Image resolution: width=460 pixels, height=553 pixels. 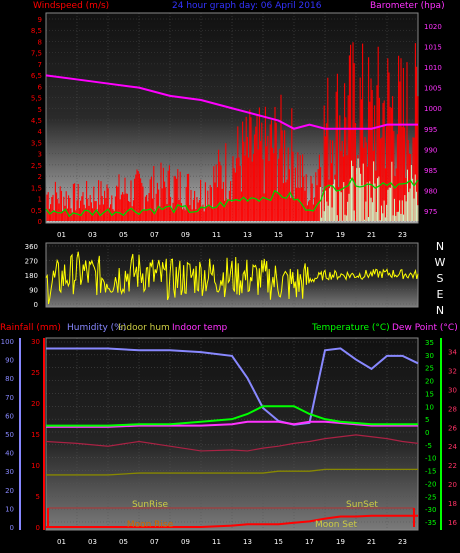 I want to click on hour-tick-label: 13, so click(x=247, y=542).